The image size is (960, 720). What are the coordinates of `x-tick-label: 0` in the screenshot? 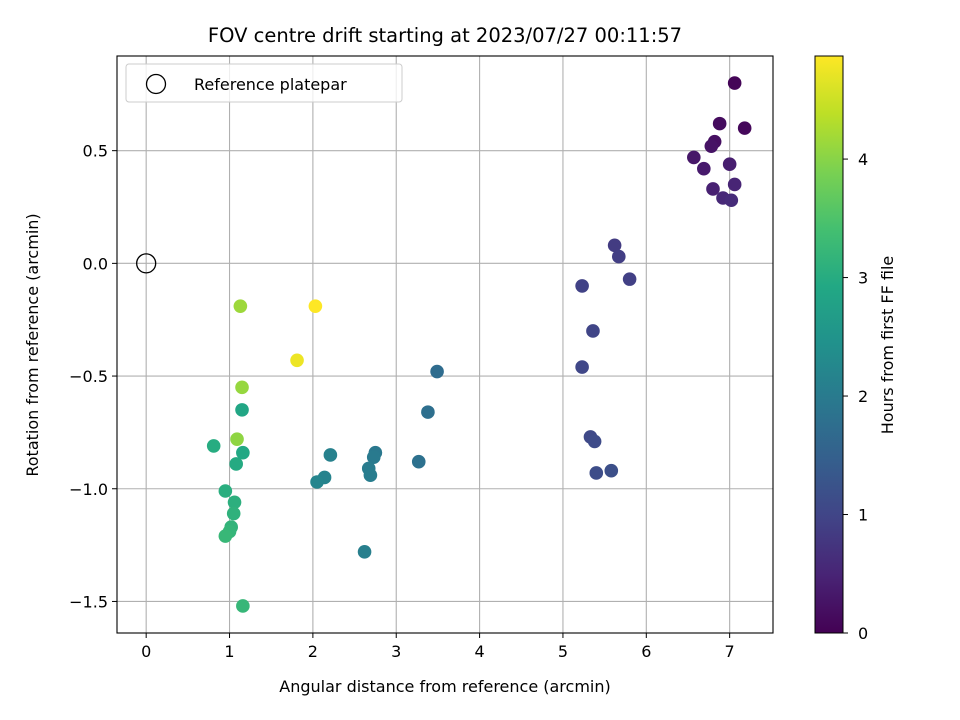 It's located at (146, 651).